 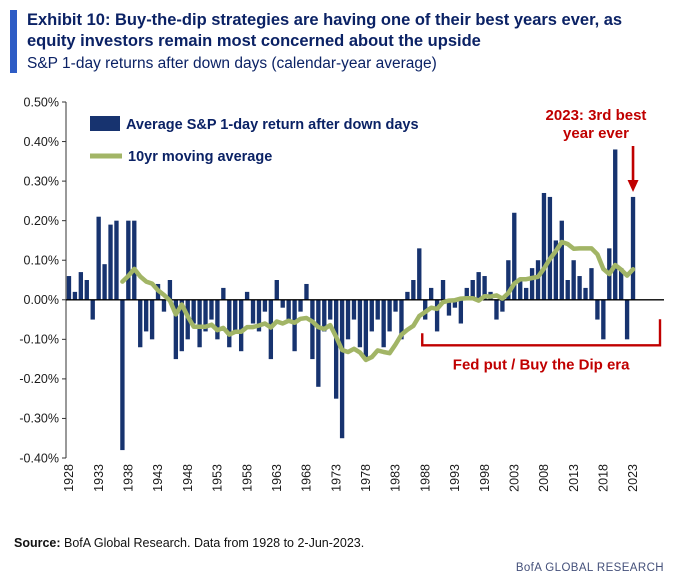 What do you see at coordinates (561, 260) in the screenshot?
I see `bar-2011` at bounding box center [561, 260].